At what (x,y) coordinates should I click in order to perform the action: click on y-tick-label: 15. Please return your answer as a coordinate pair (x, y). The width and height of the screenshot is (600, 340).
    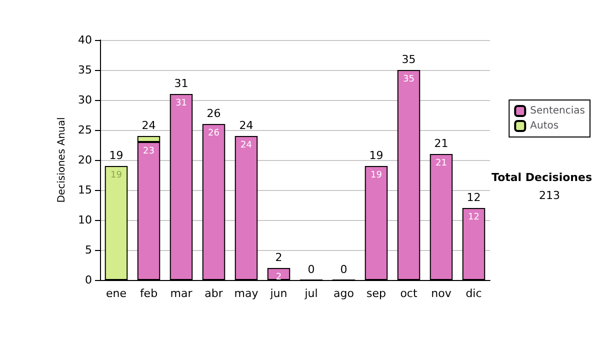
    Looking at the image, I should click on (85, 190).